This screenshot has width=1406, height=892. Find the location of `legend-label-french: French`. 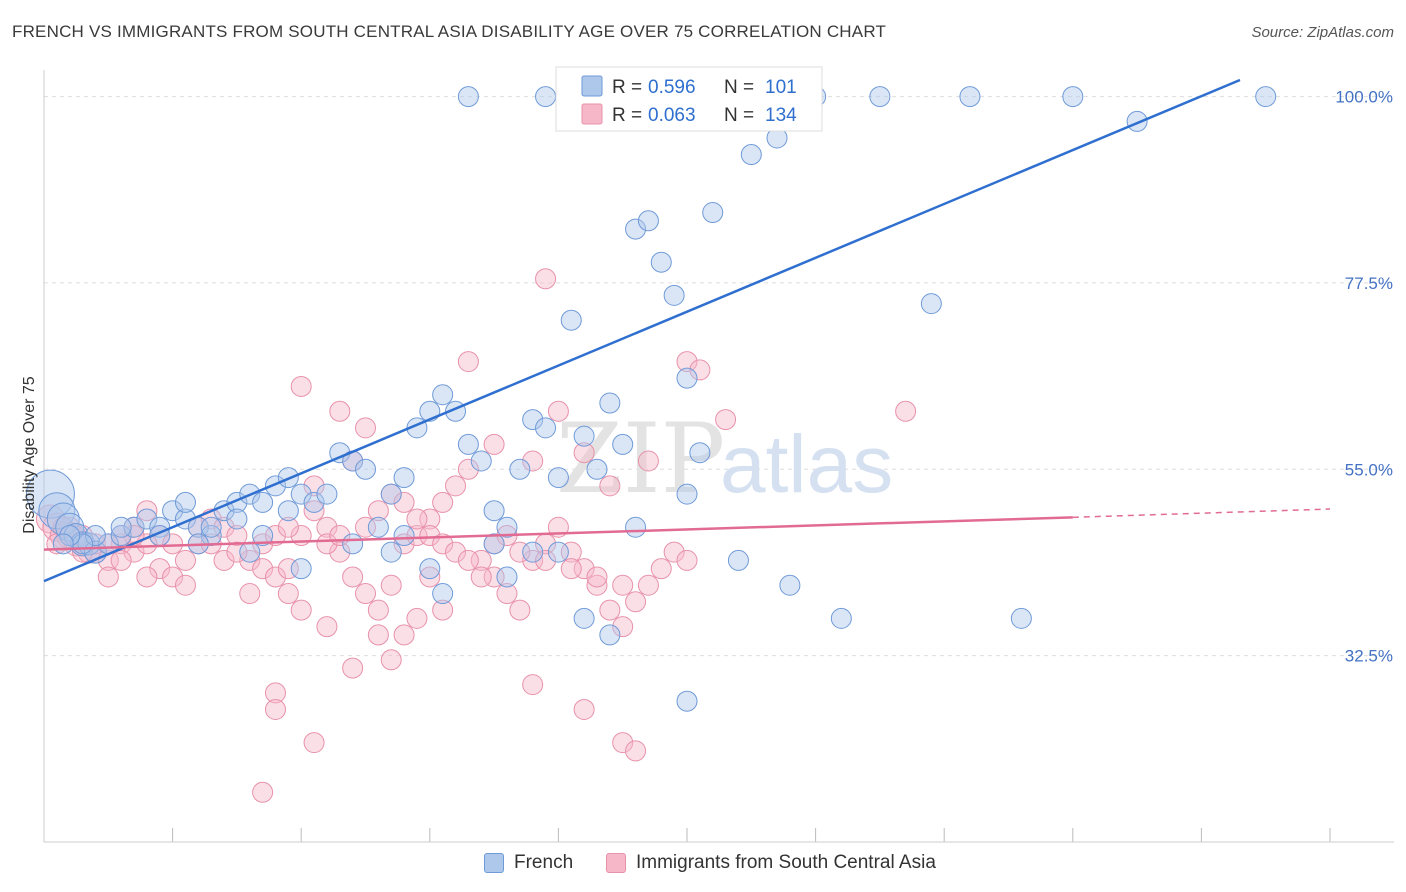

legend-label-french: French is located at coordinates (544, 862).